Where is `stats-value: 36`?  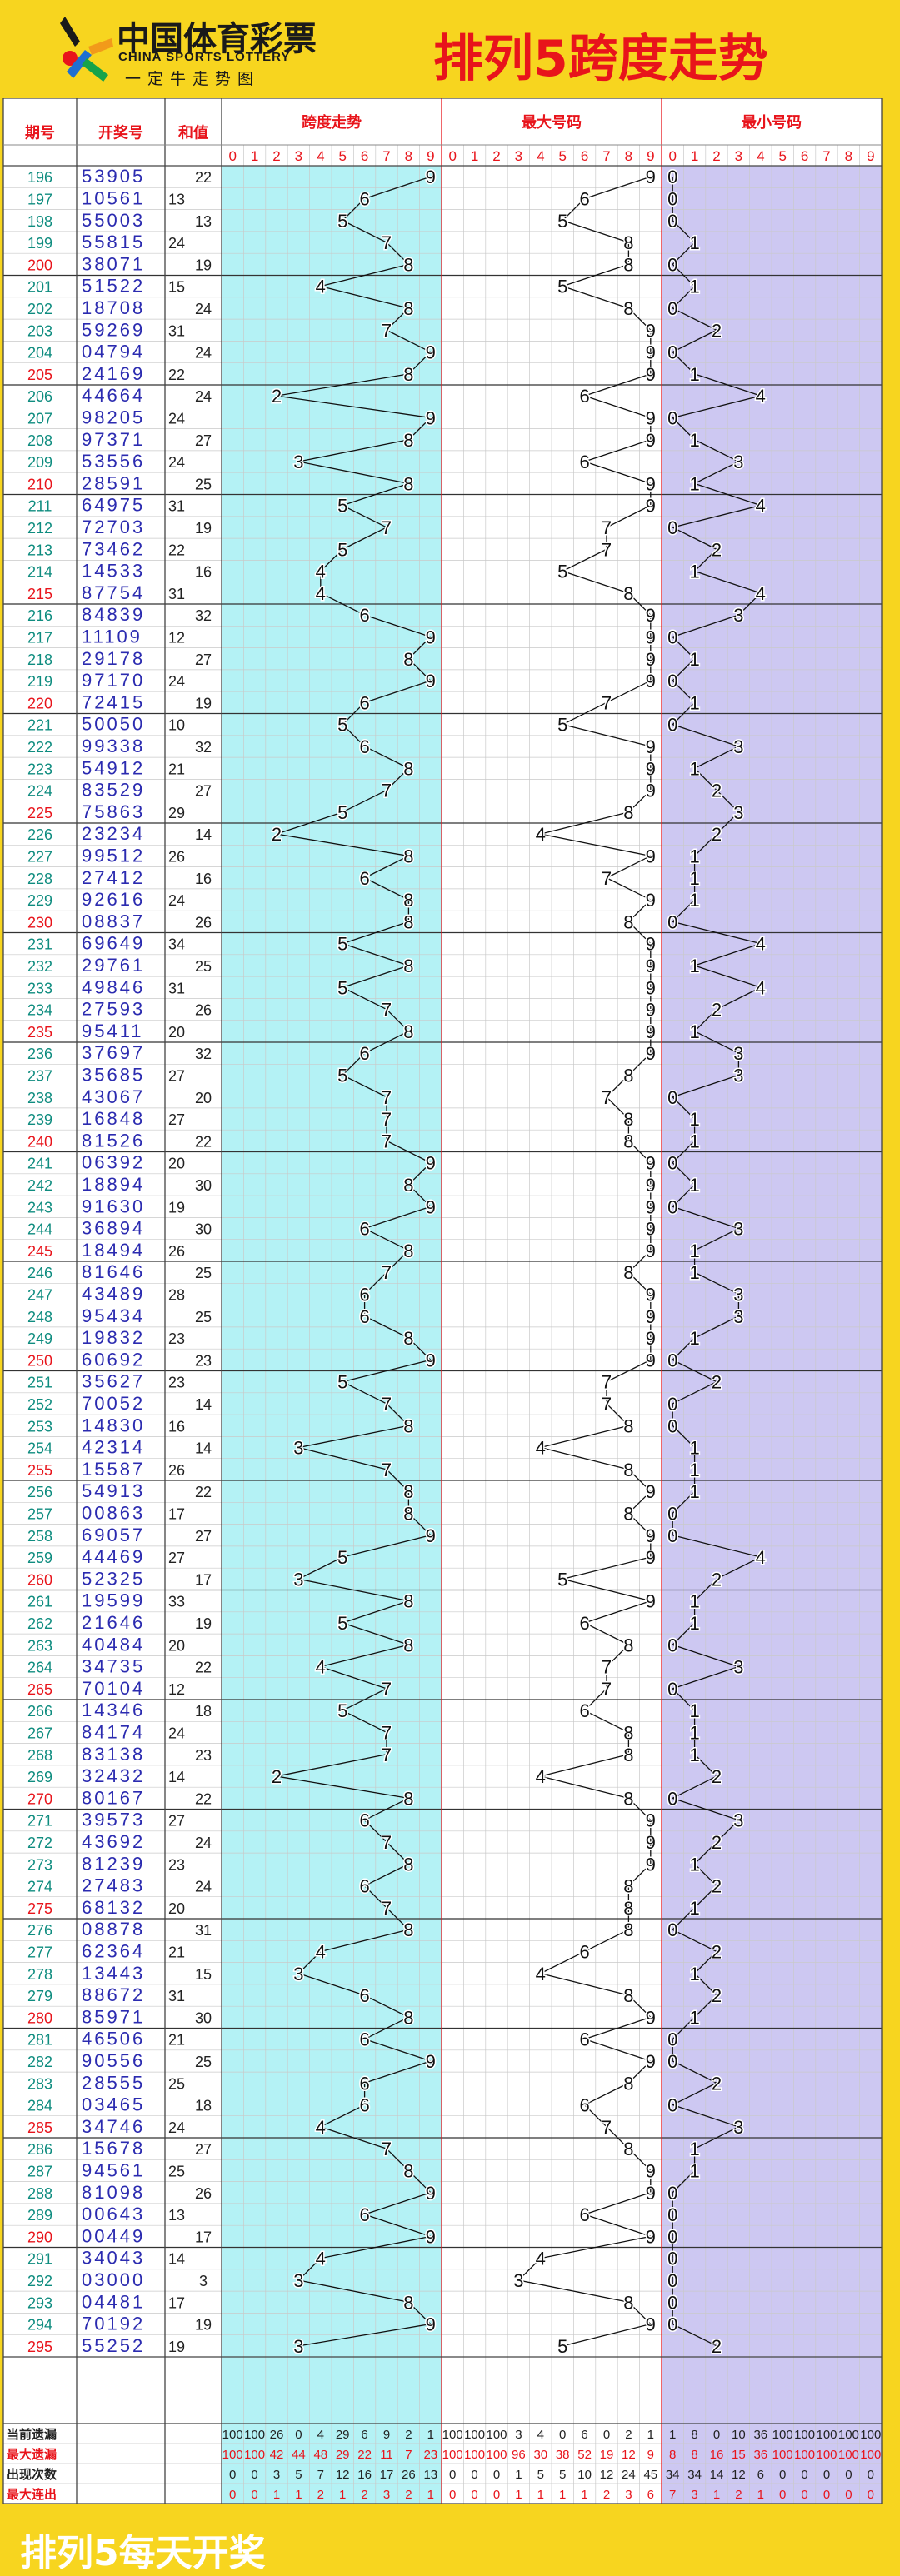 stats-value: 36 is located at coordinates (760, 2435).